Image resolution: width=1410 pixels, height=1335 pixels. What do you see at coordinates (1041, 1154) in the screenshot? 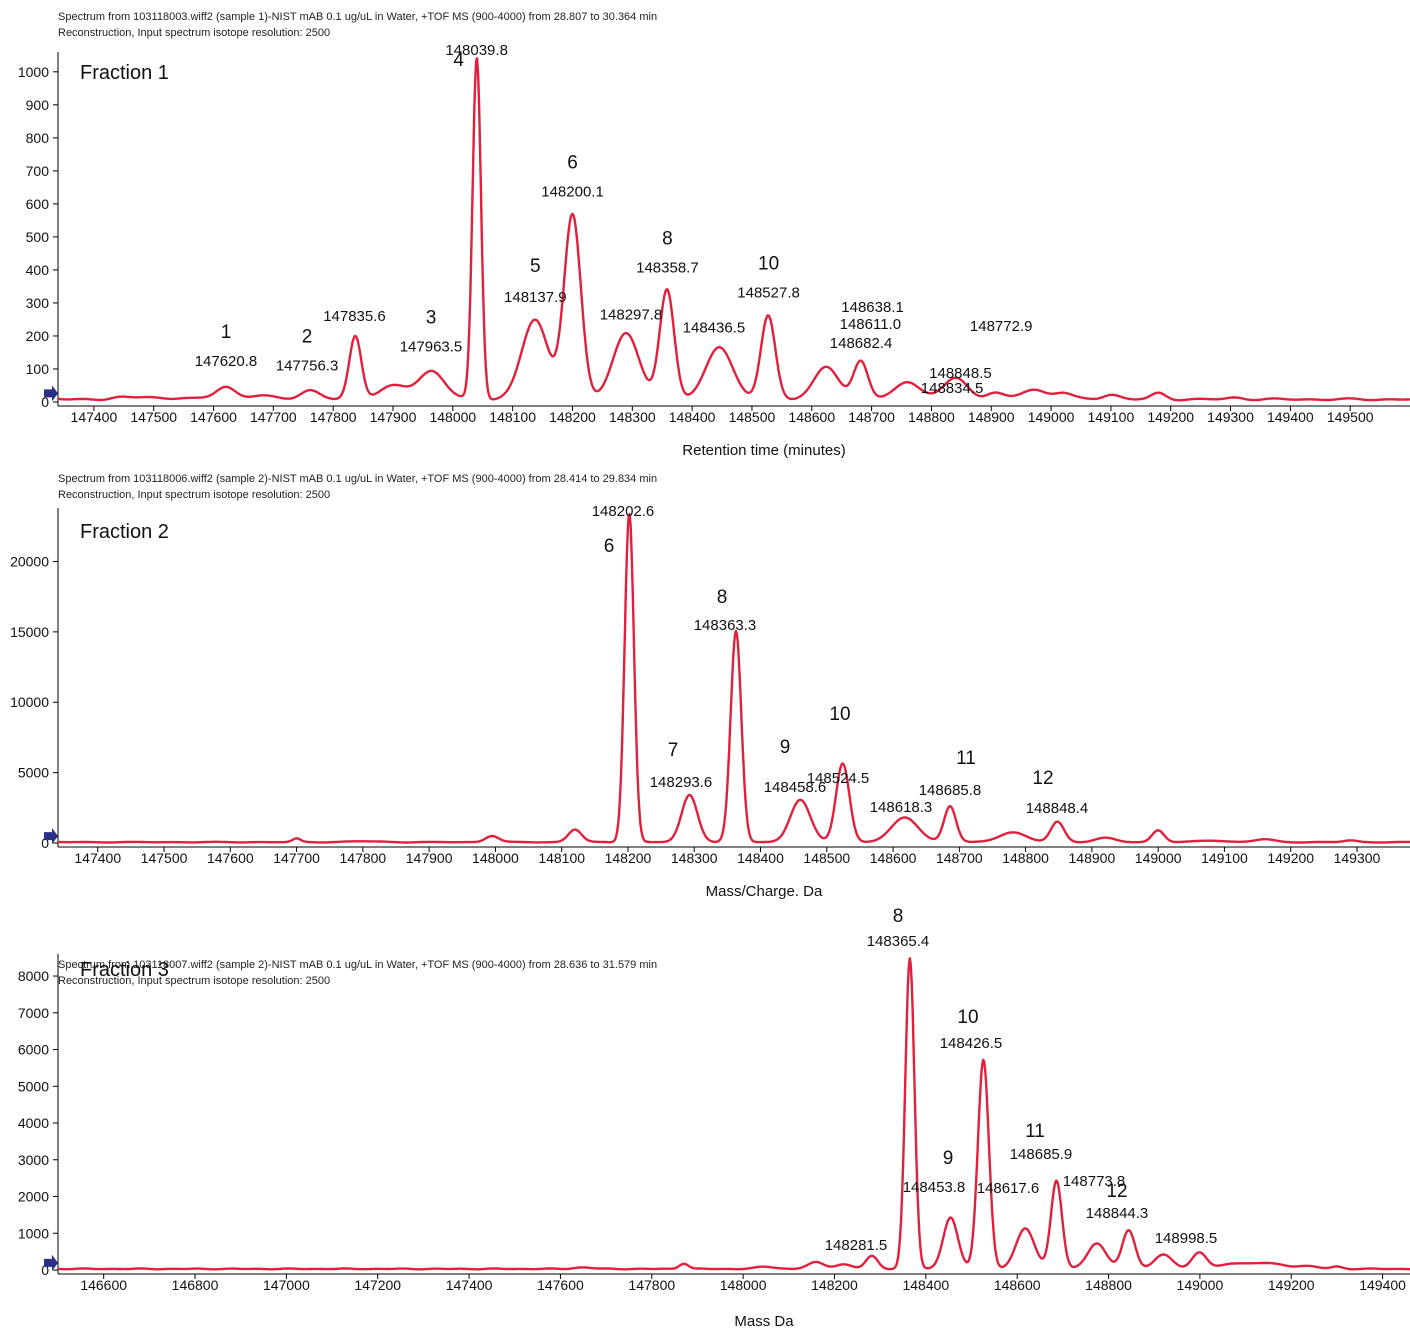
I see `peak-mass-label: 148685.9` at bounding box center [1041, 1154].